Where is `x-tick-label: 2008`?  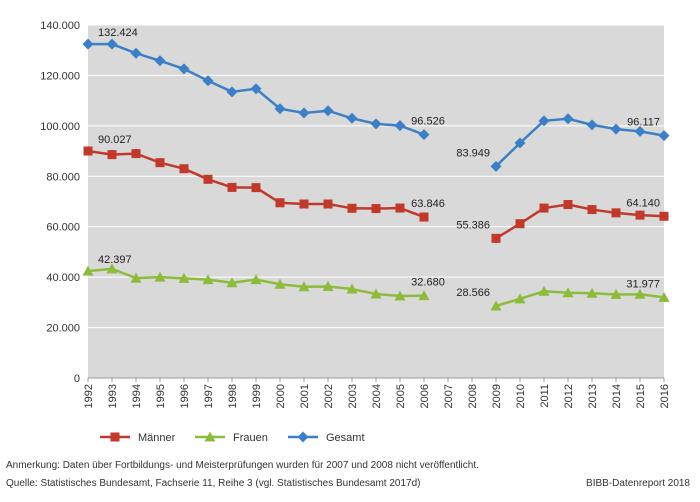
x-tick-label: 2008 is located at coordinates (473, 396).